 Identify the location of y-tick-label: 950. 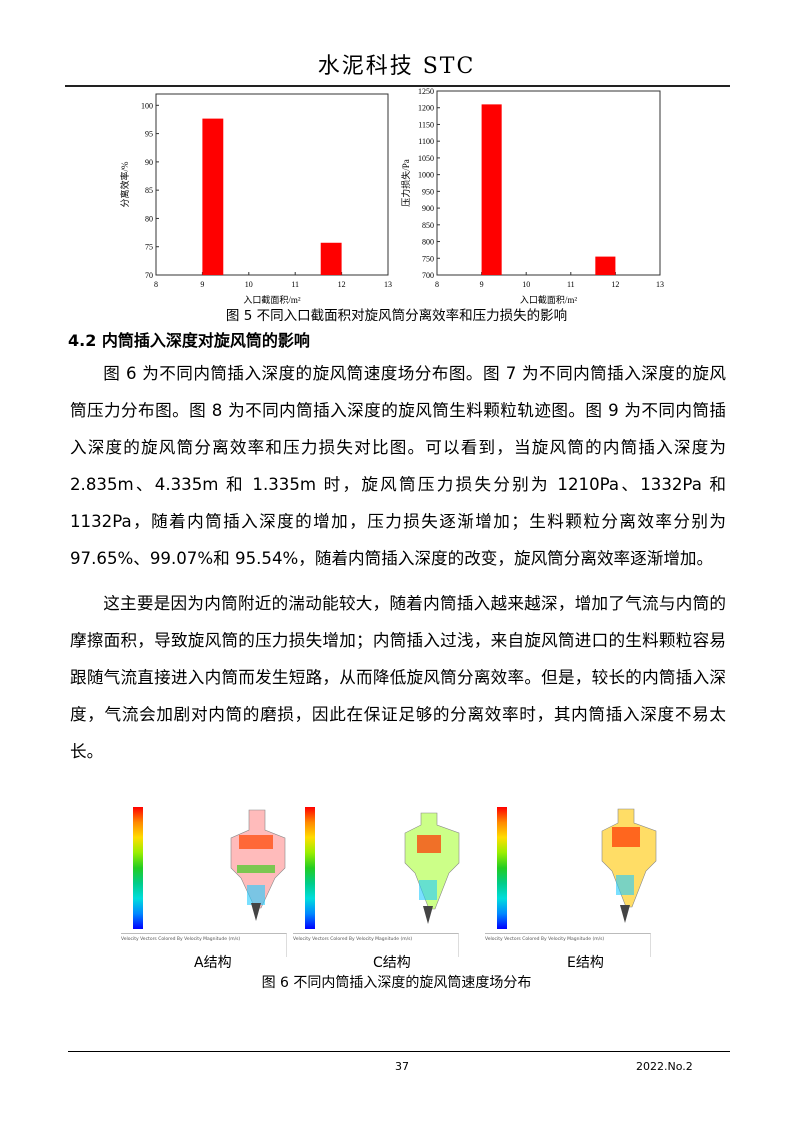
(428, 191).